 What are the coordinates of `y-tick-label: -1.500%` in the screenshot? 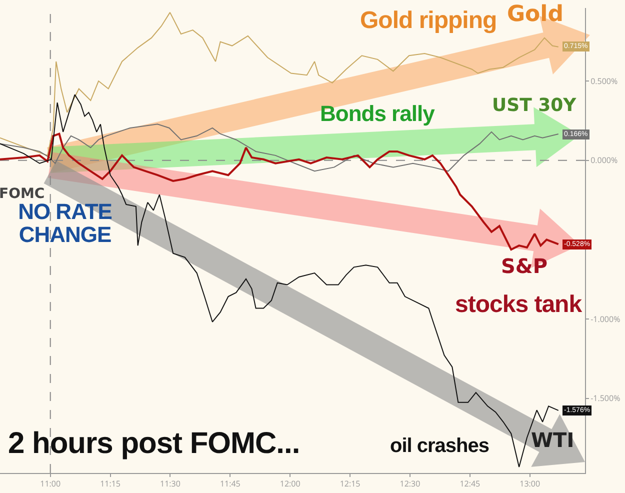 It's located at (605, 398).